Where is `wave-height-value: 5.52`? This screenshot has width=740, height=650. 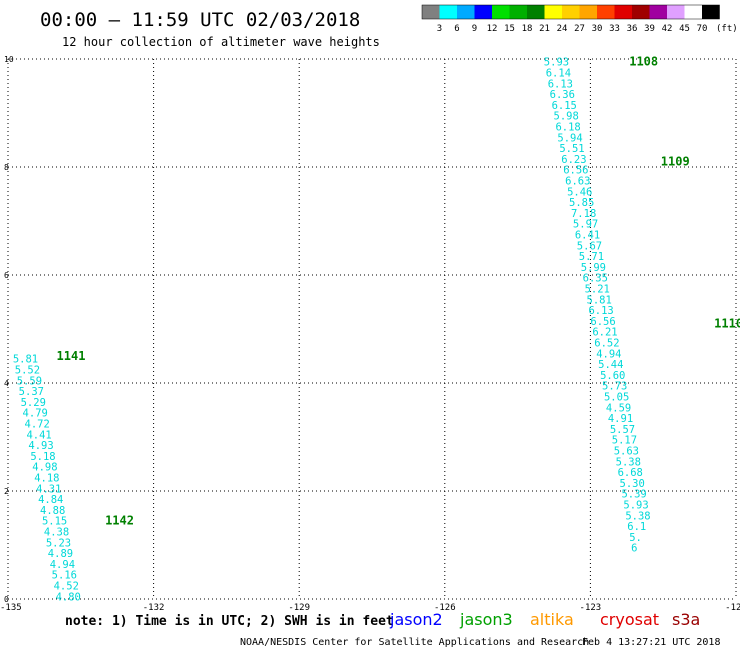 wave-height-value: 5.52 is located at coordinates (27, 371).